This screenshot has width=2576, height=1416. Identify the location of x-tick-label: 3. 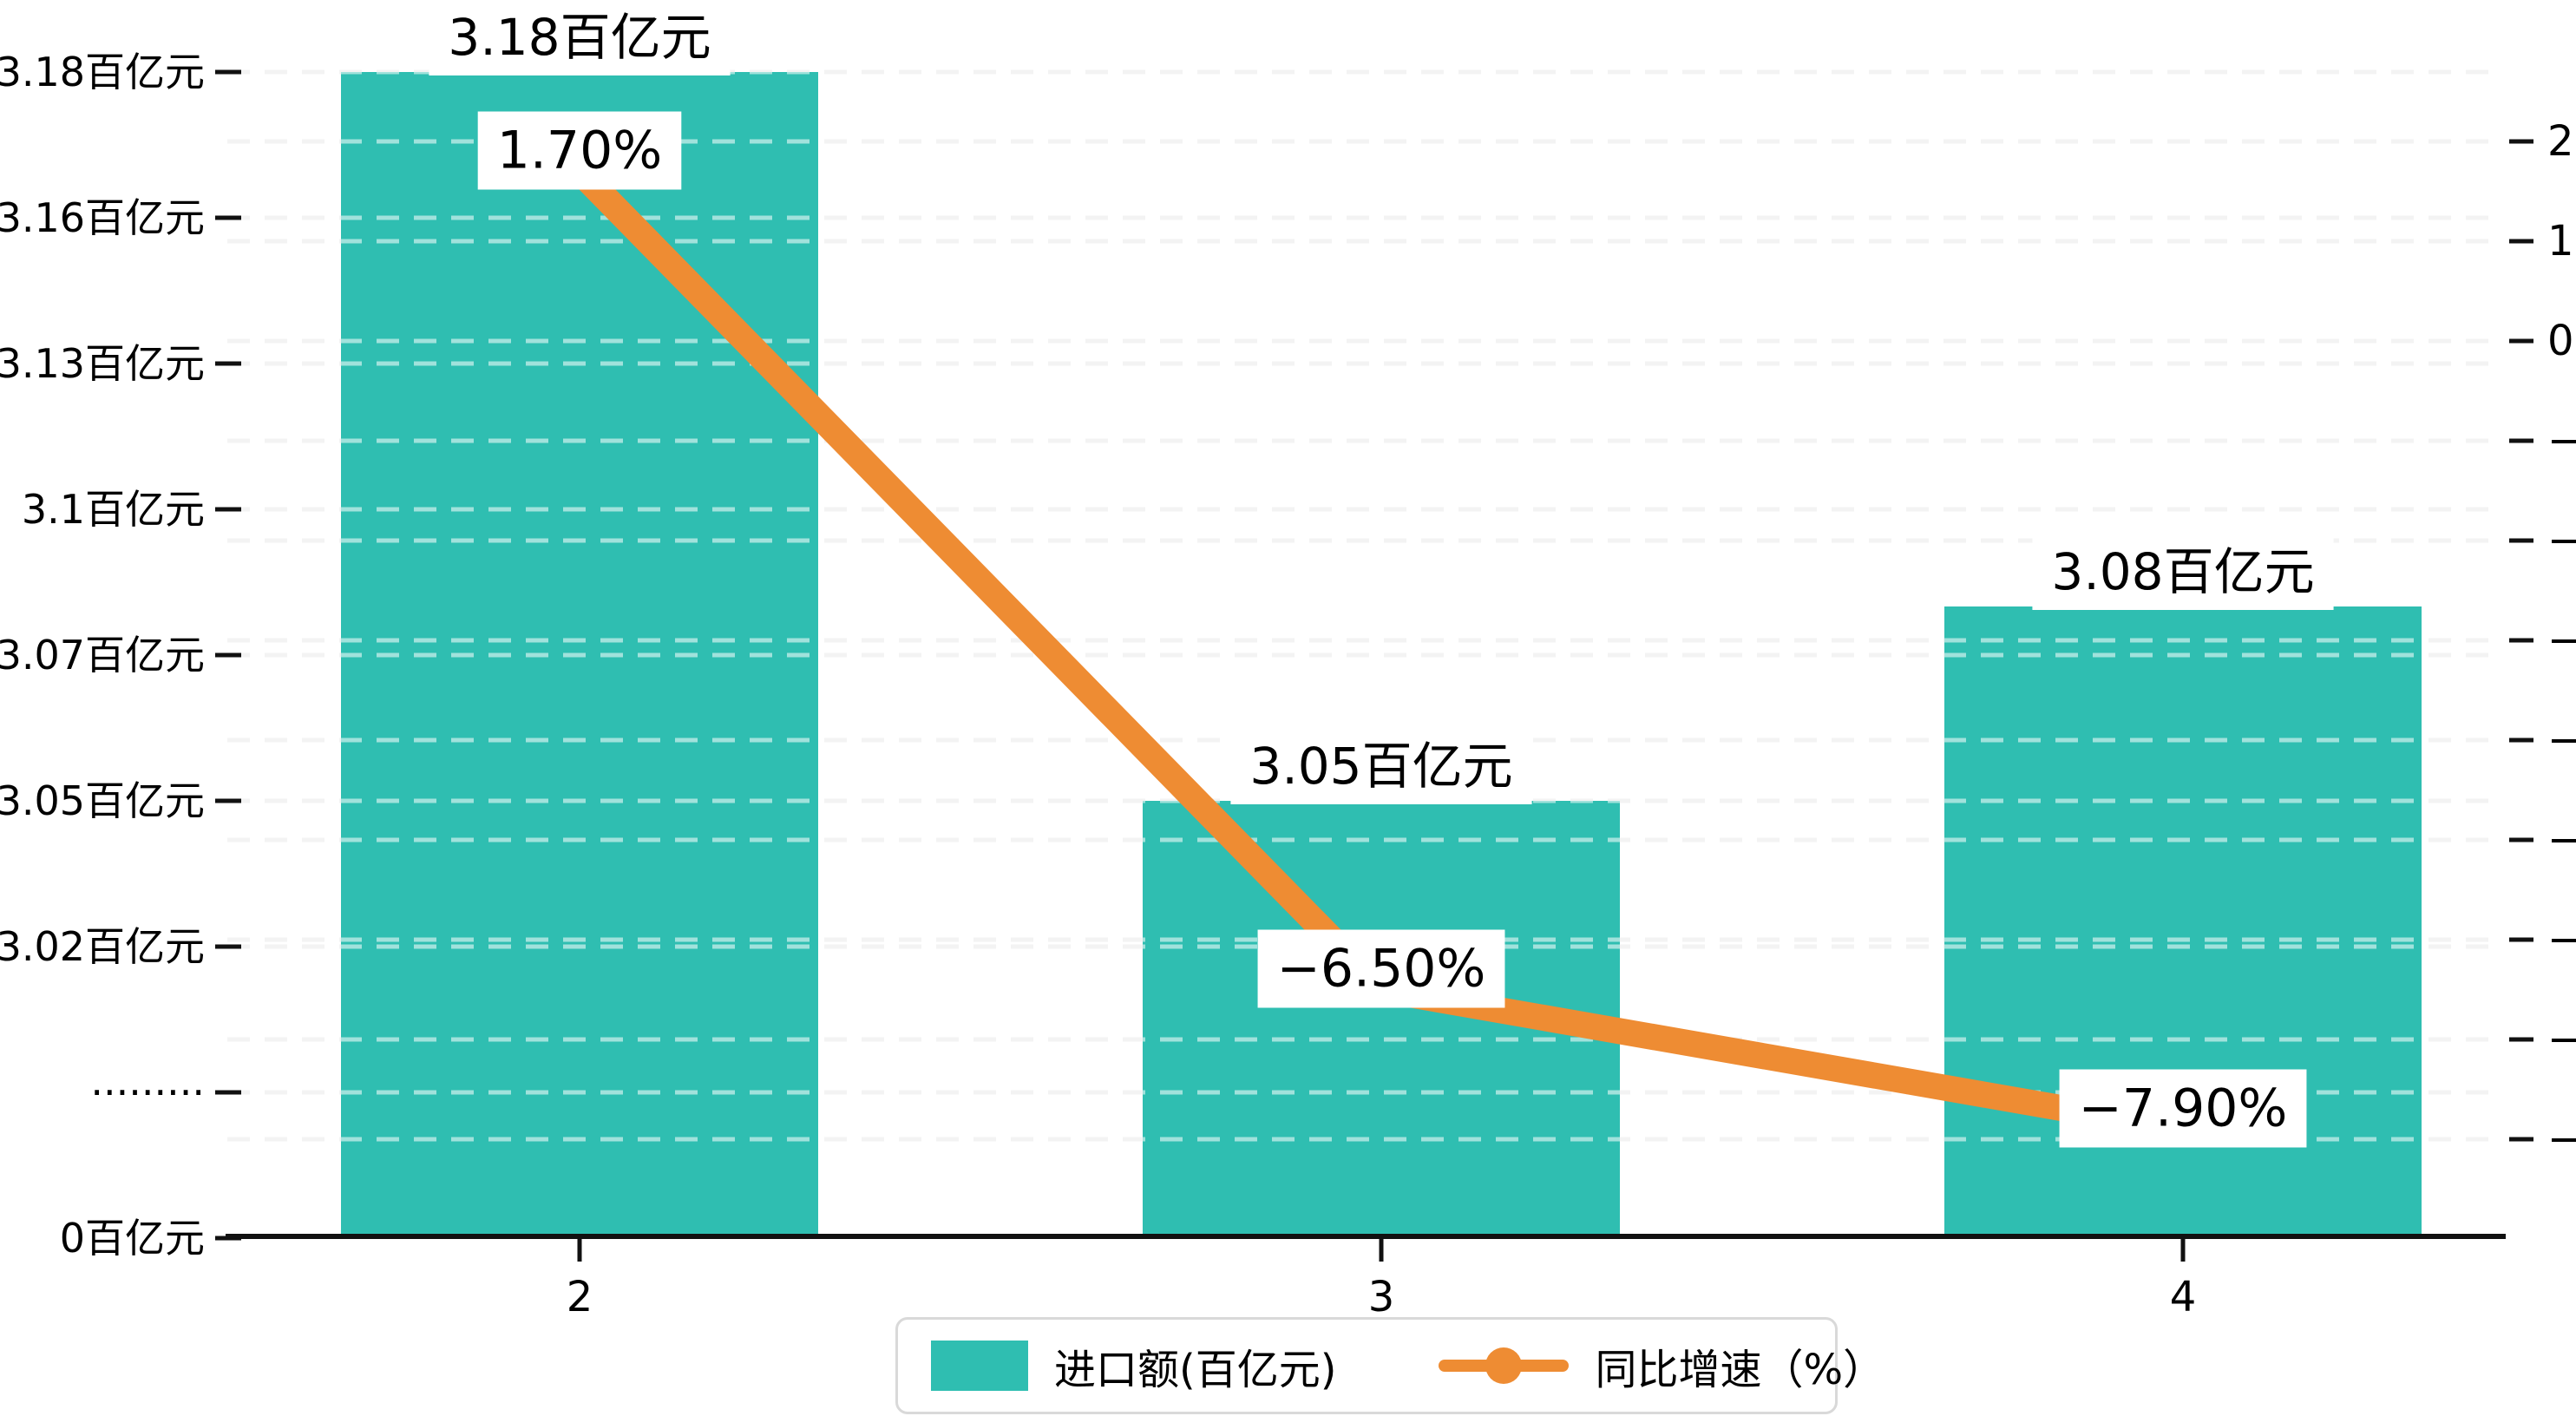
(1381, 1297).